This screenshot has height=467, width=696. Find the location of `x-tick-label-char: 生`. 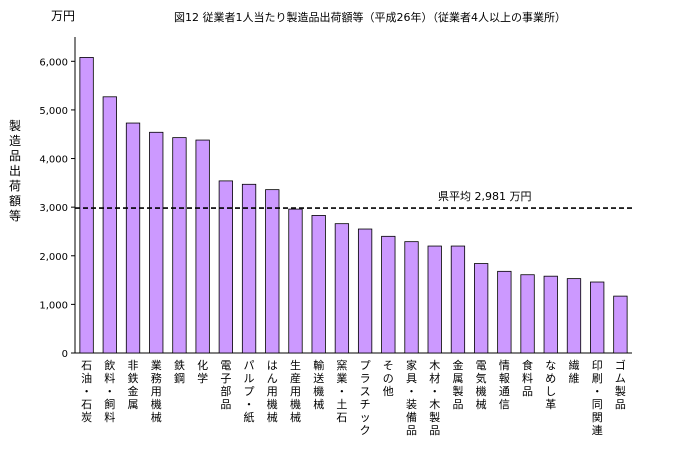

x-tick-label-char: 生 is located at coordinates (295, 365).